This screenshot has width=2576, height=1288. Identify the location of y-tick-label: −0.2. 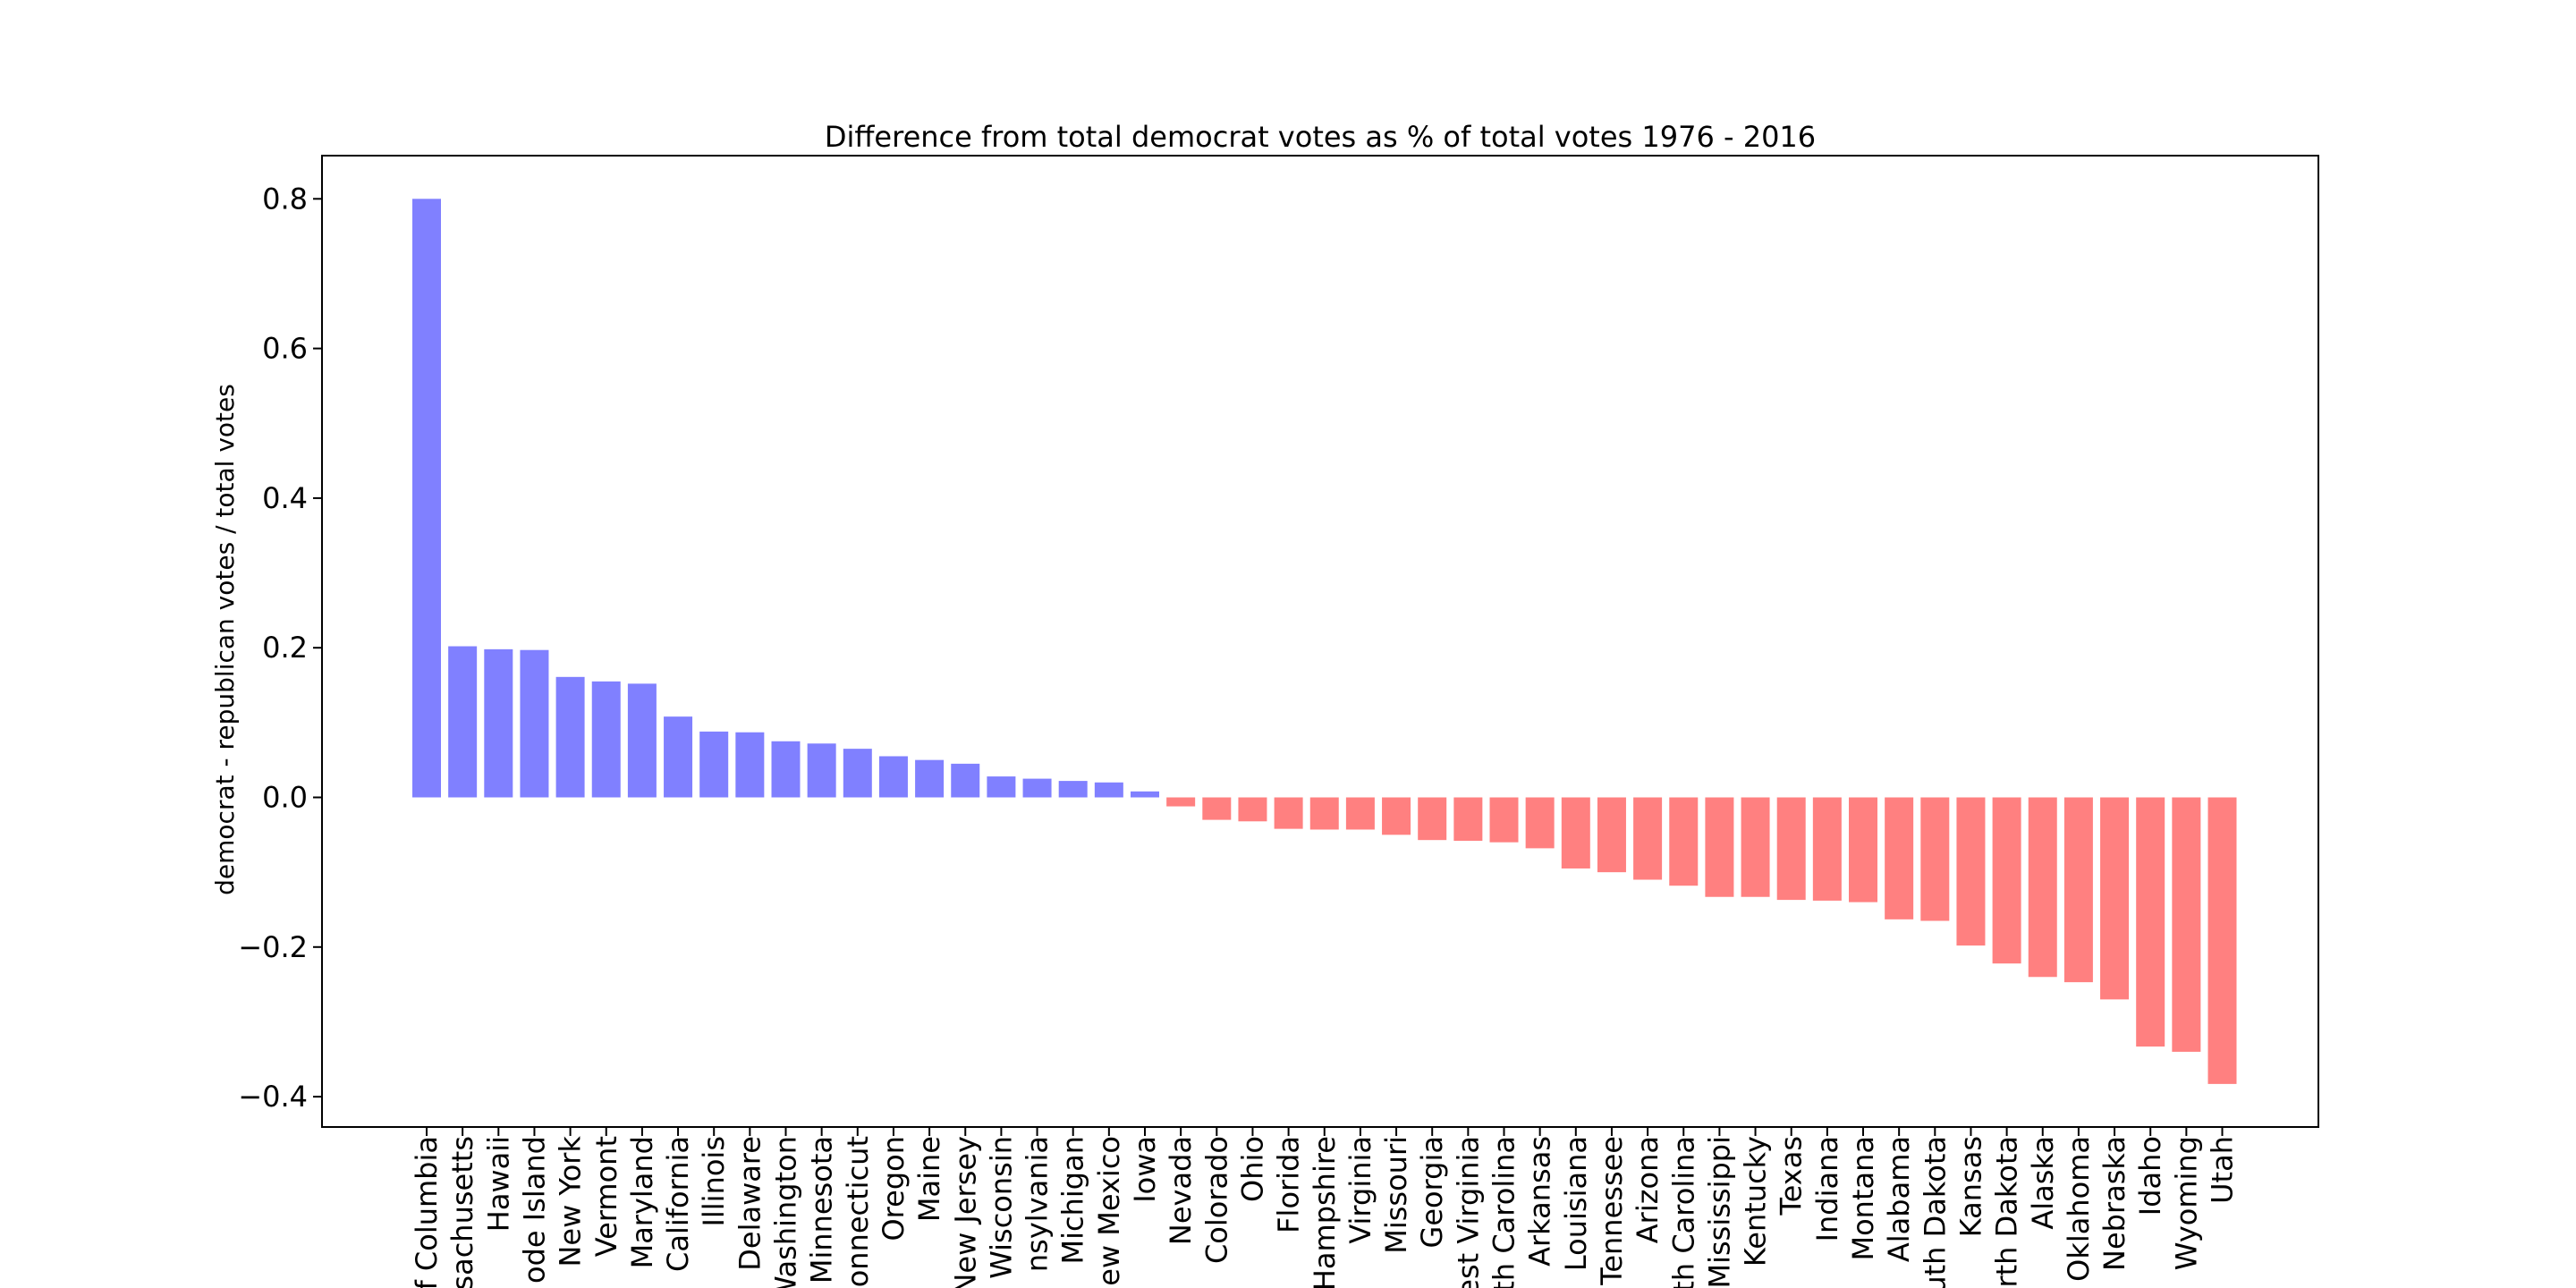
(273, 947).